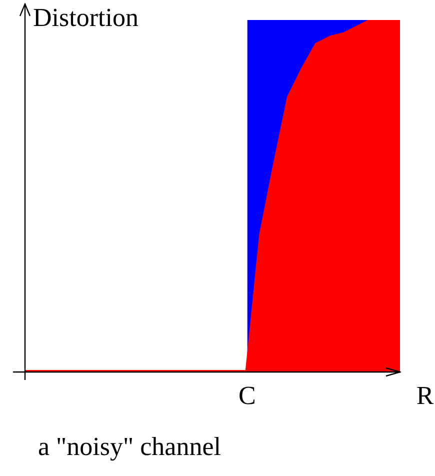  I want to click on y-axis-title: Distortion, so click(85, 17).